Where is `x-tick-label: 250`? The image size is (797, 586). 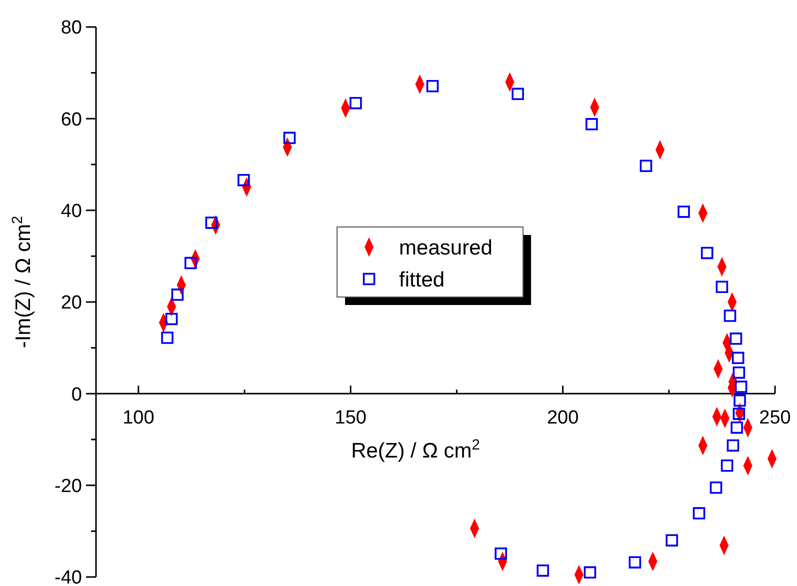
x-tick-label: 250 is located at coordinates (775, 418).